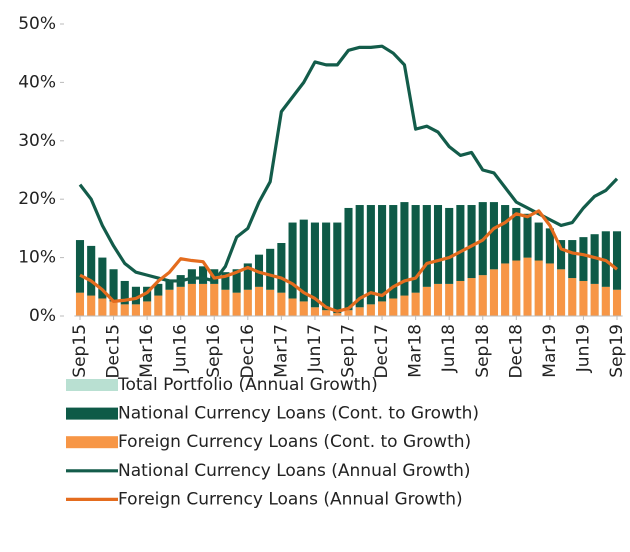 This screenshot has width=630, height=552. I want to click on x-tick-label: Sep19, so click(617, 351).